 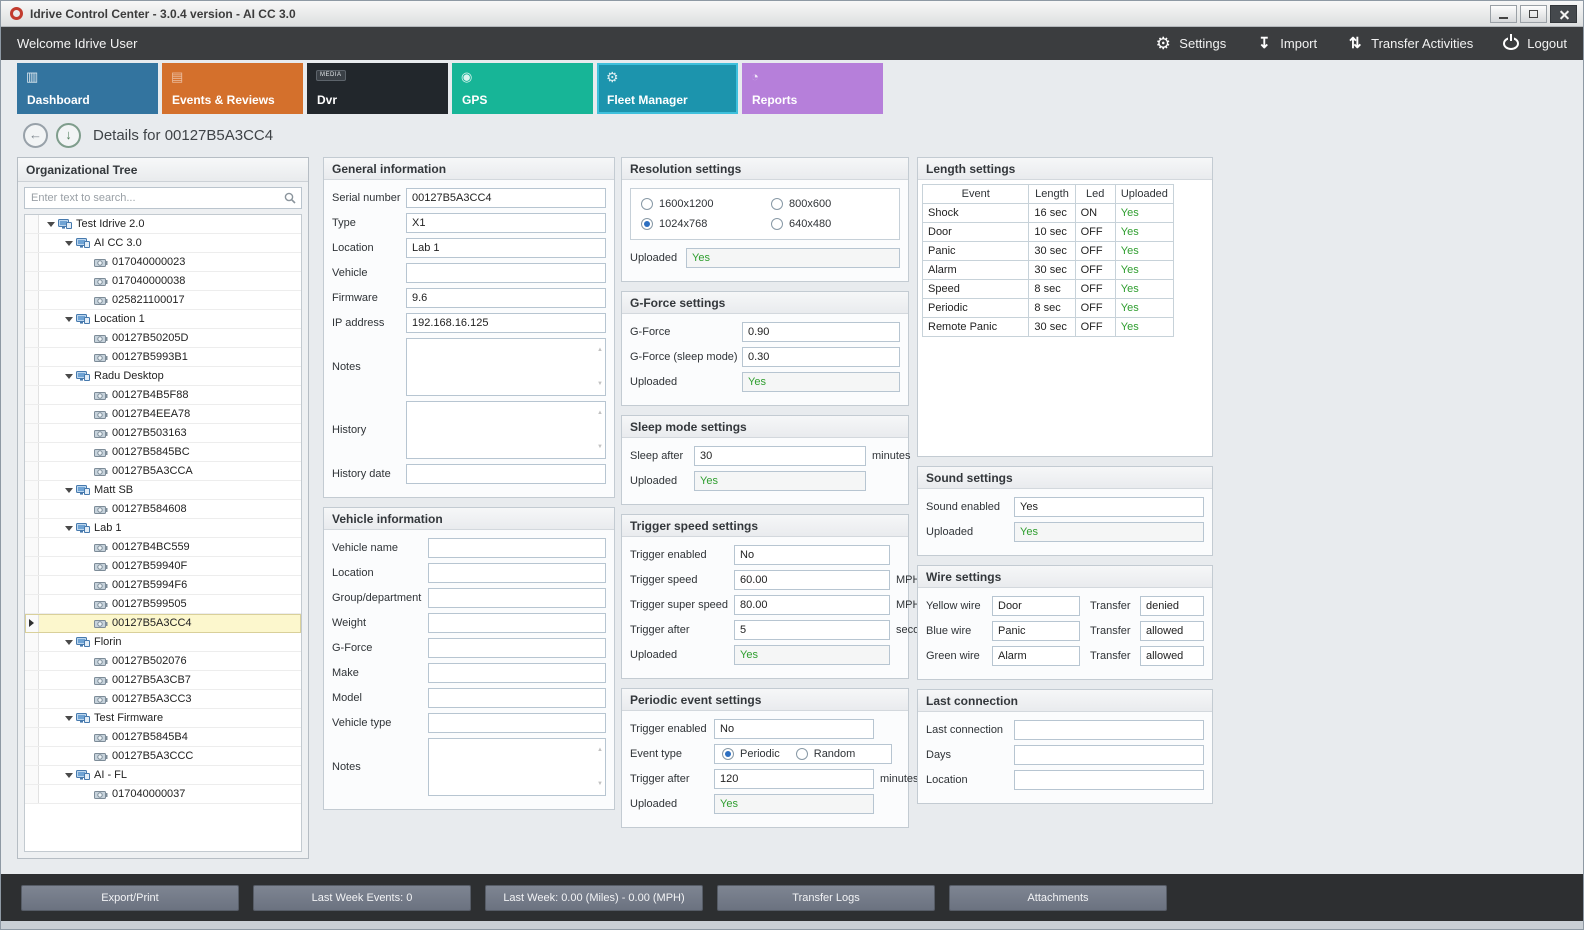 I want to click on length-table-row: Remote Panic 30 sec OFF Yes, so click(x=1048, y=327).